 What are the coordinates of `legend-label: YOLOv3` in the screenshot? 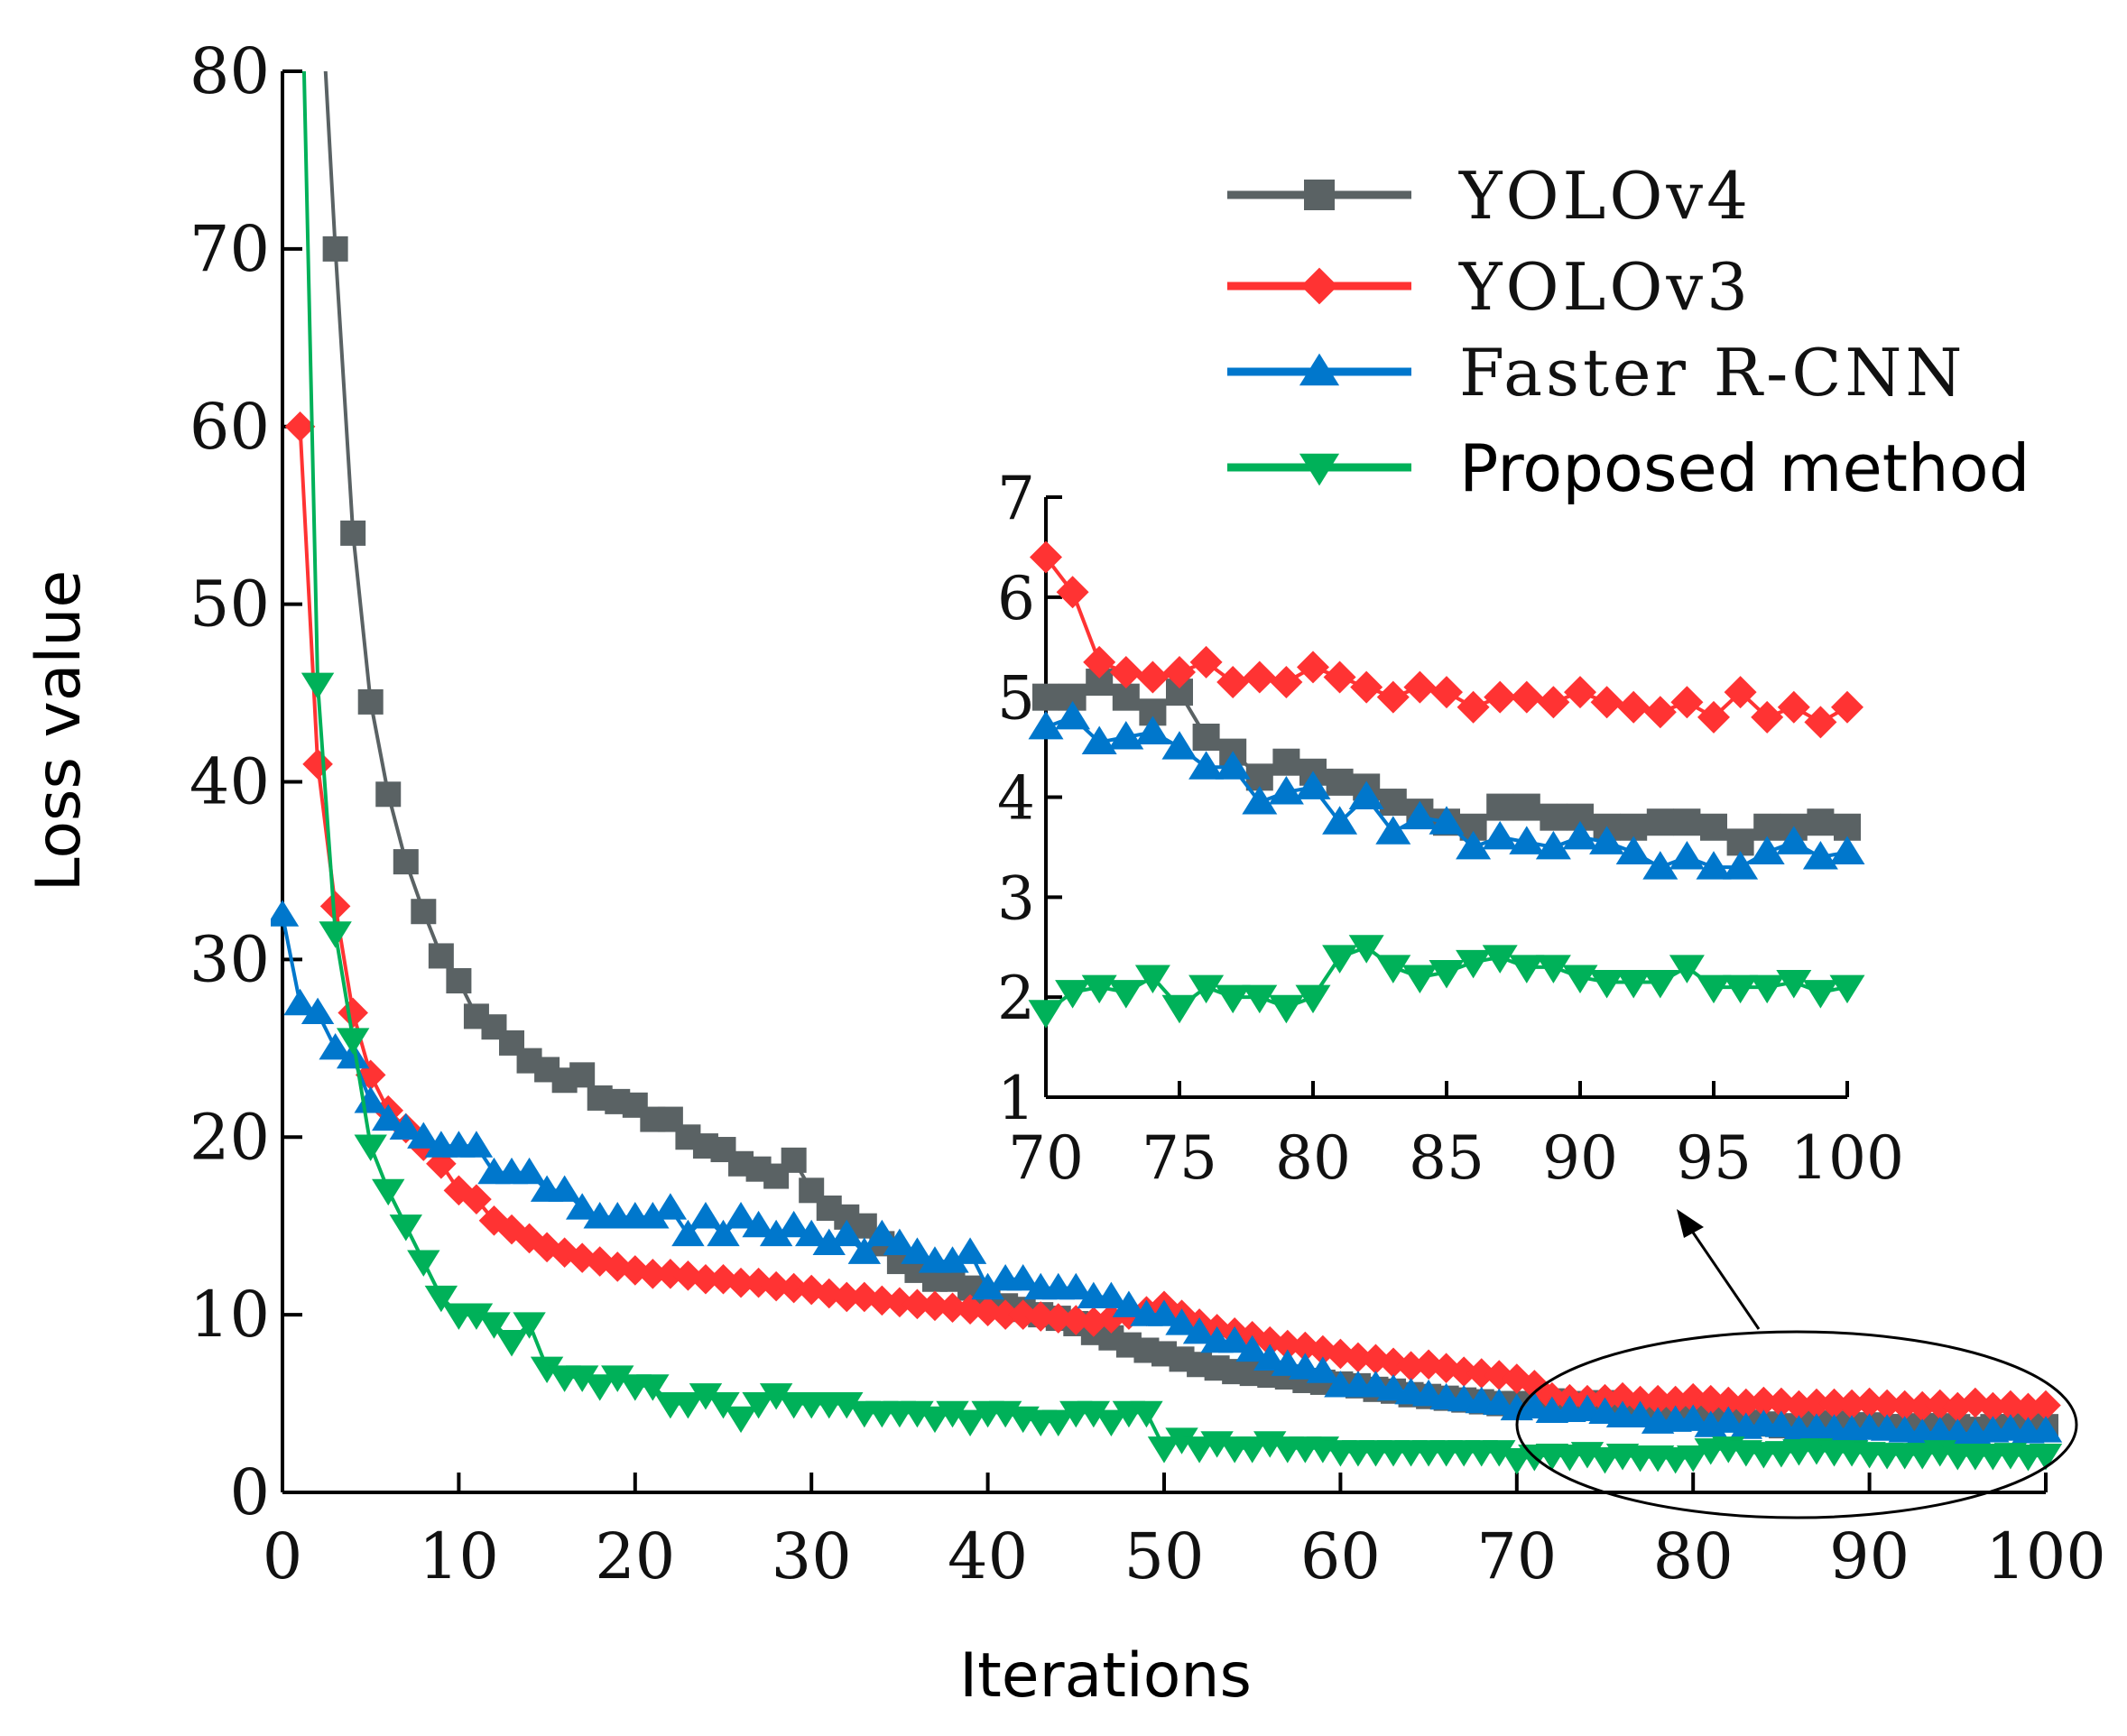 It's located at (1605, 287).